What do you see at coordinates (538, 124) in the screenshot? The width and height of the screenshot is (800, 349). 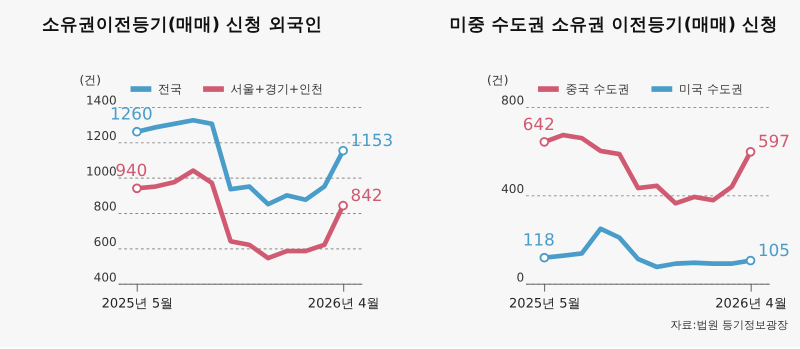 I see `data-label: 642` at bounding box center [538, 124].